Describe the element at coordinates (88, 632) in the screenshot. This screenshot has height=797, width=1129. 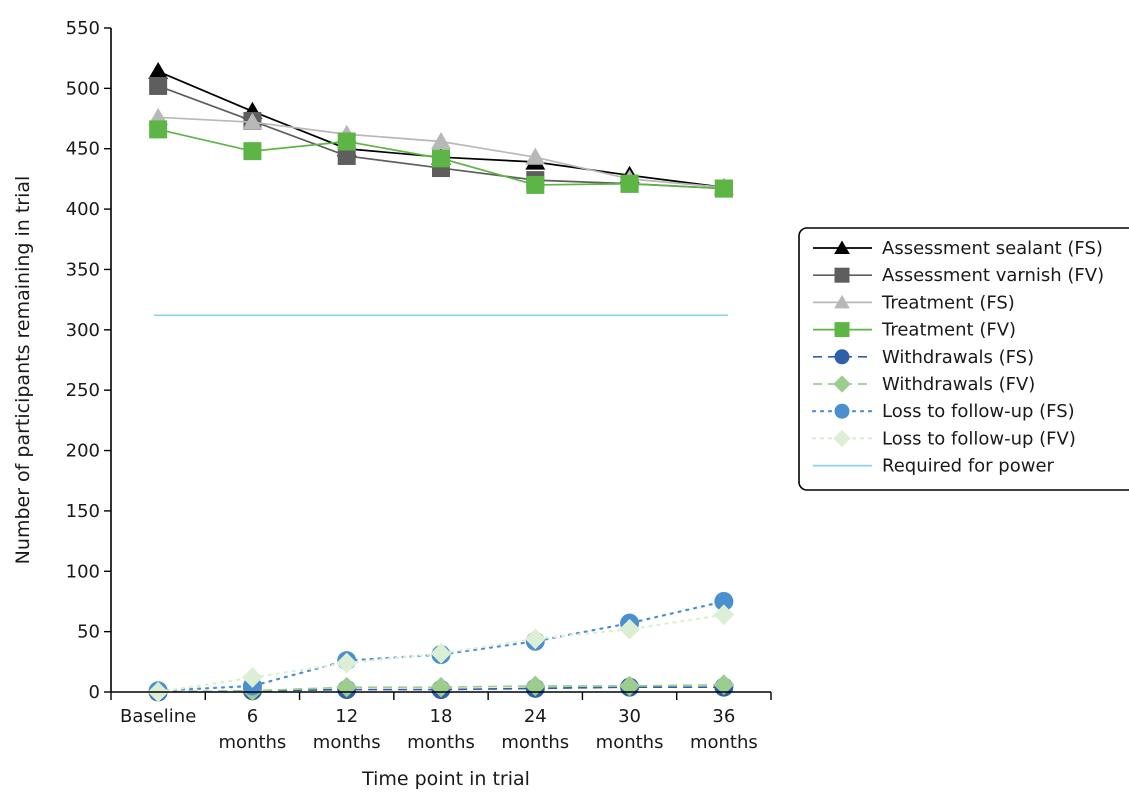
I see `y-tick-label: 50` at that location.